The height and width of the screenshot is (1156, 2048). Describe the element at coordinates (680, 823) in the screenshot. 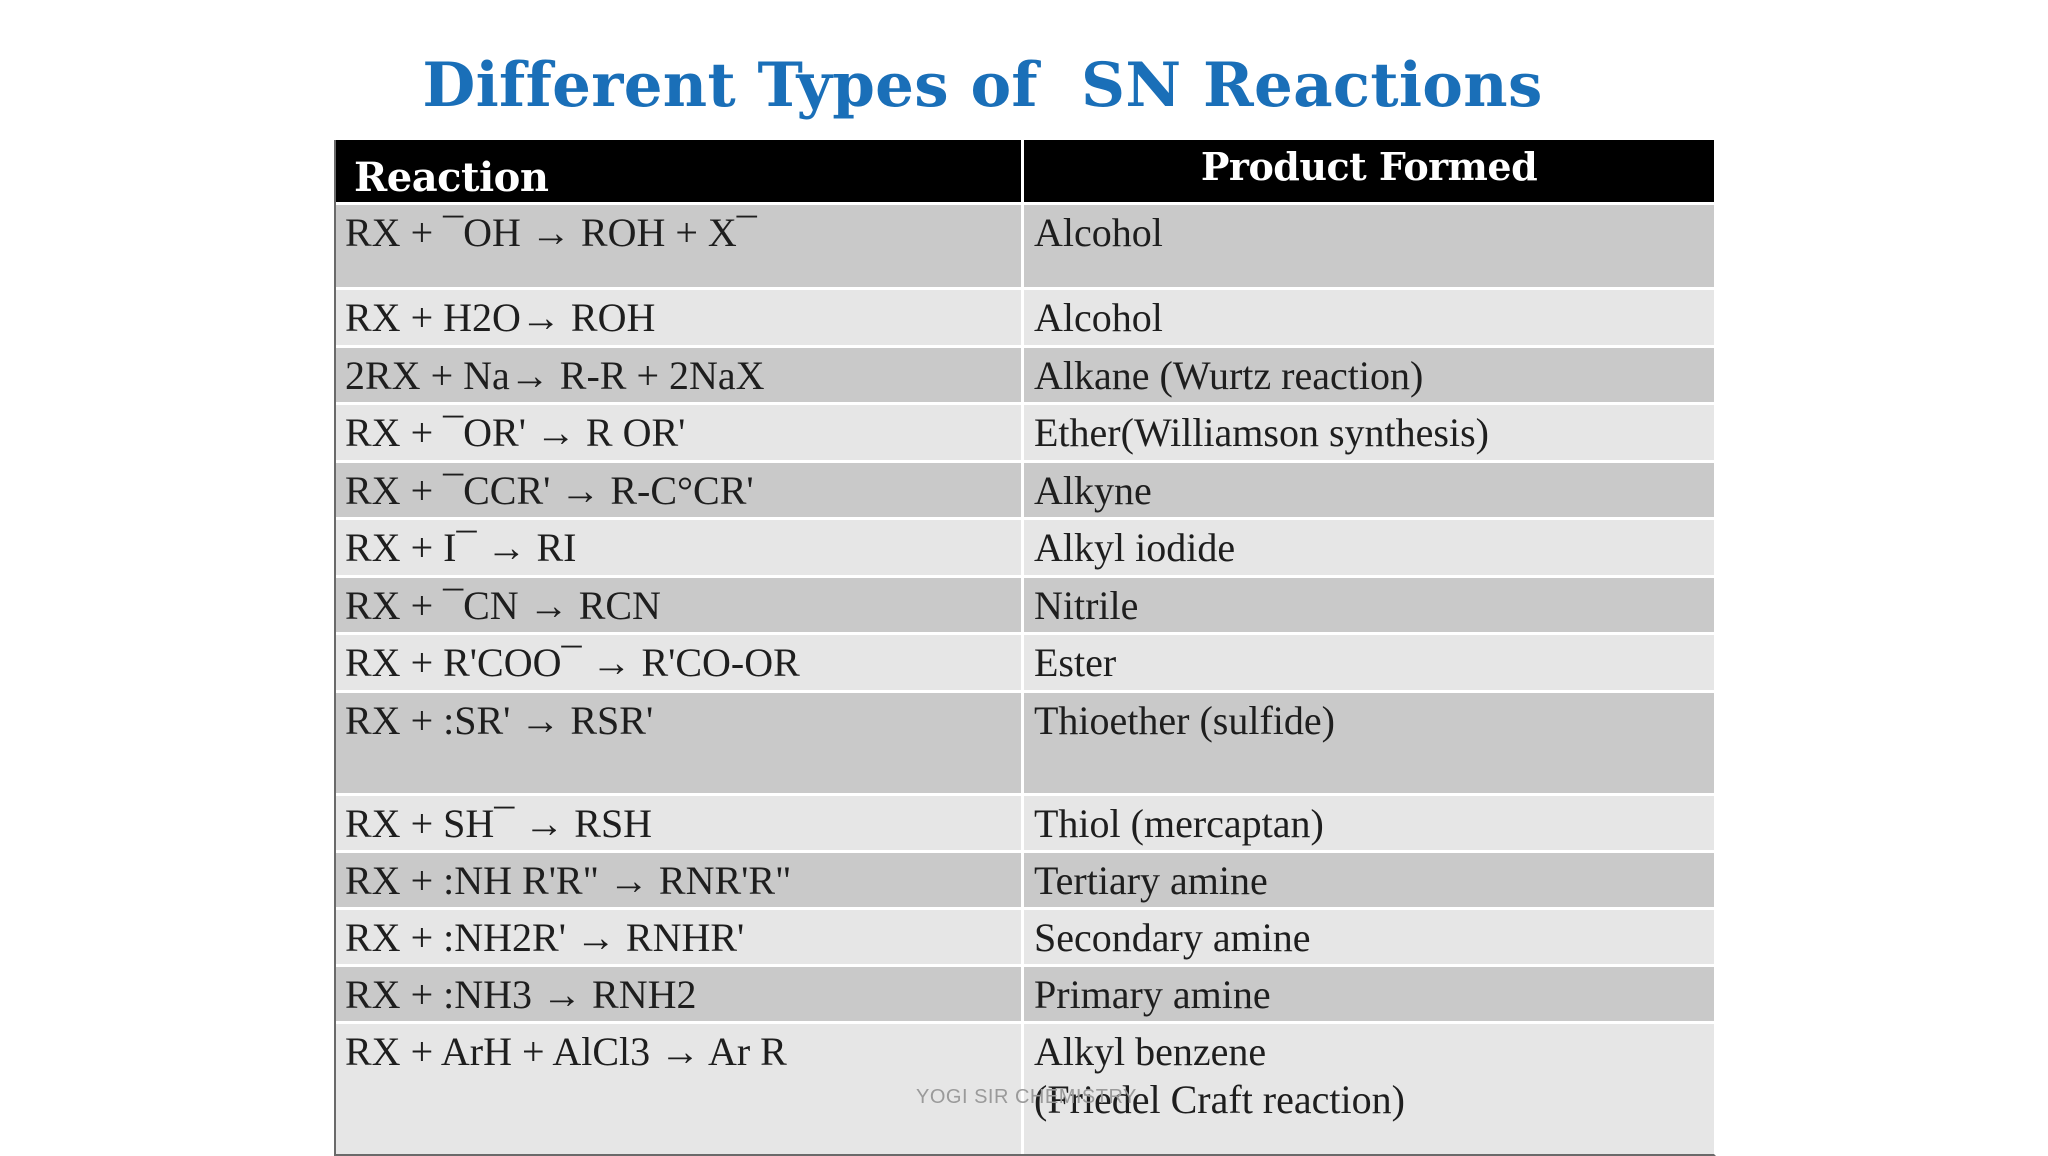

I see `reaction-cell: RX + SH¯ → RSH` at that location.